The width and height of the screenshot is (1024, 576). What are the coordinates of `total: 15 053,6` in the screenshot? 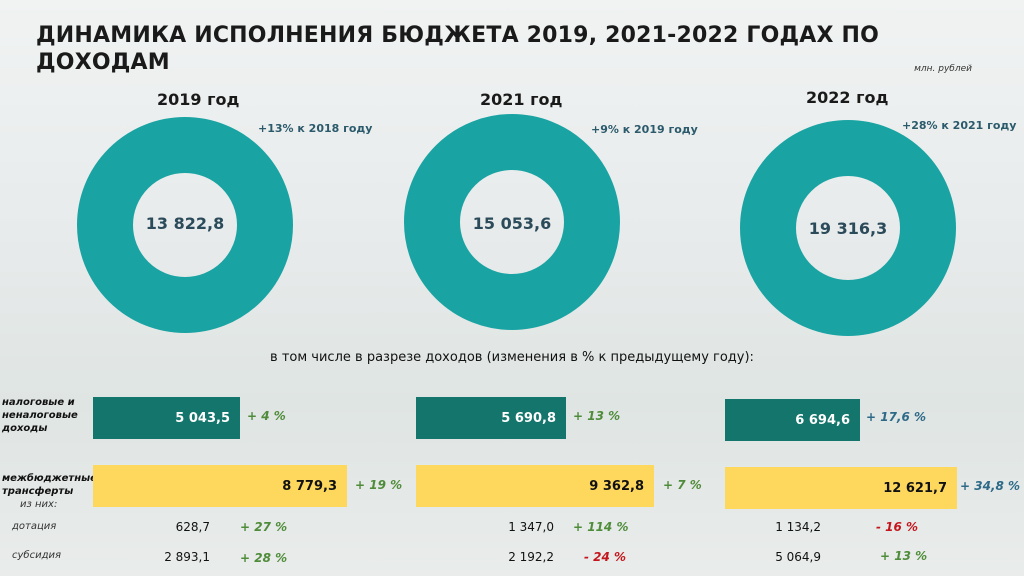 It's located at (512, 223).